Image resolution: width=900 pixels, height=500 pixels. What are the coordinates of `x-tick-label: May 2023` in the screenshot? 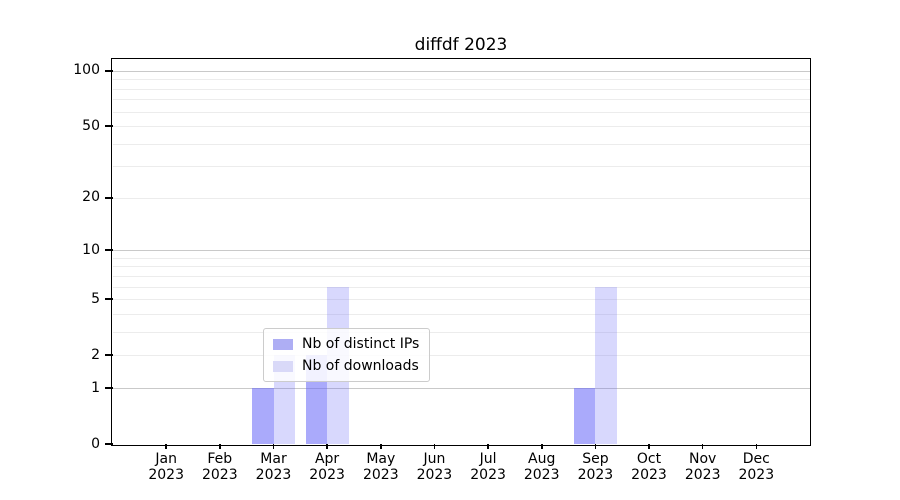 It's located at (381, 467).